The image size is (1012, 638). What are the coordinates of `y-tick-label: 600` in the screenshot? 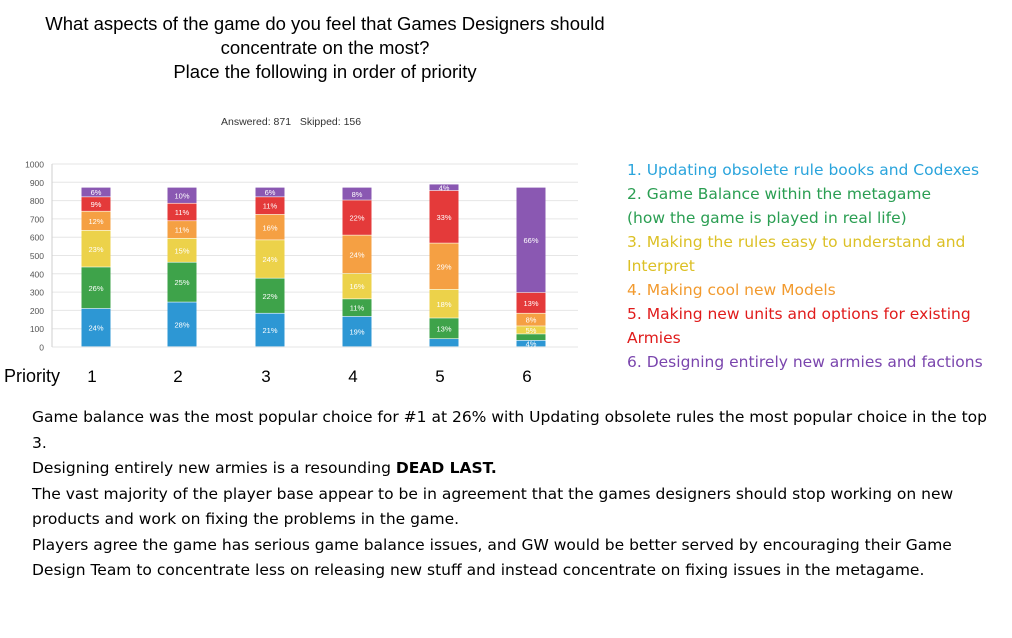 It's located at (37, 238).